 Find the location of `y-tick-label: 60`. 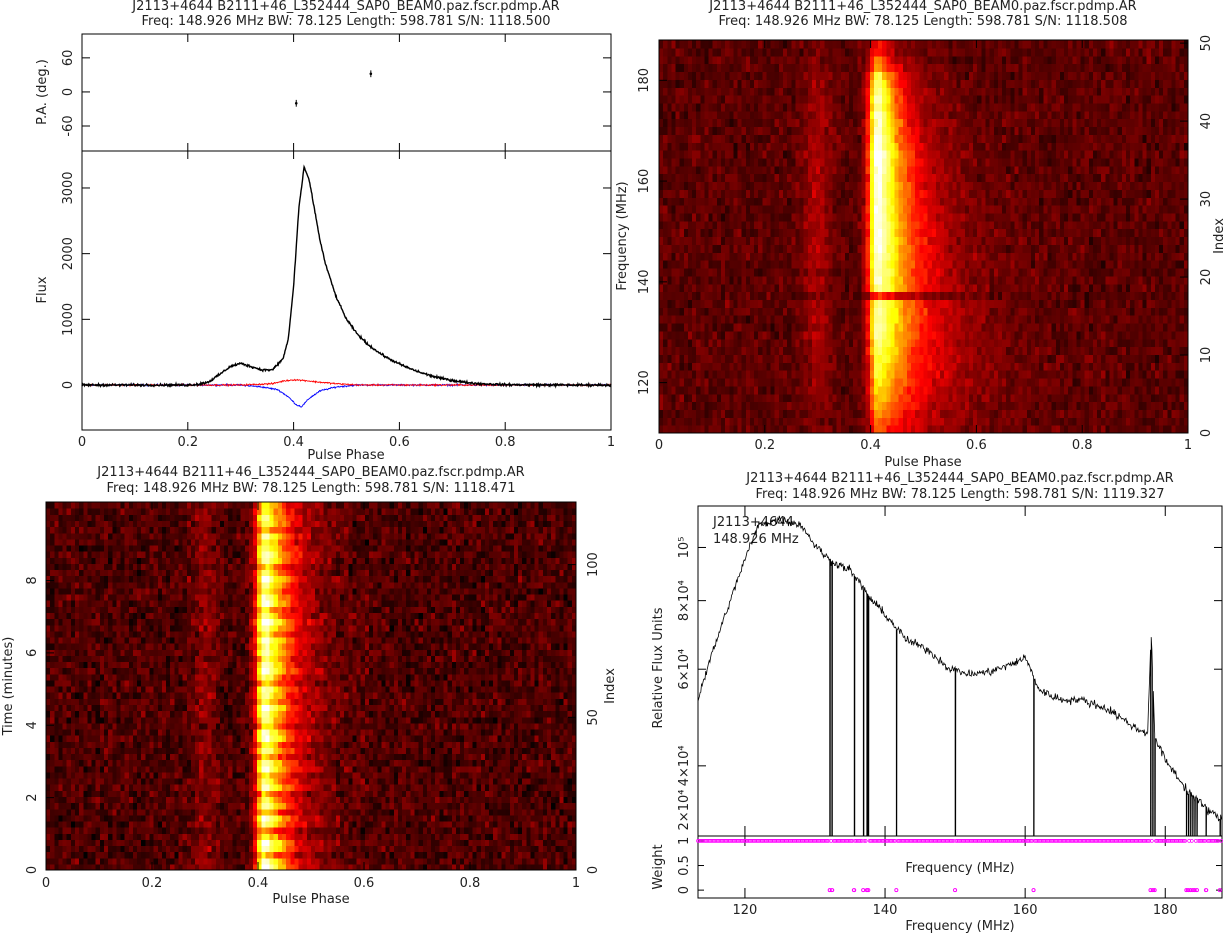

y-tick-label: 60 is located at coordinates (68, 58).